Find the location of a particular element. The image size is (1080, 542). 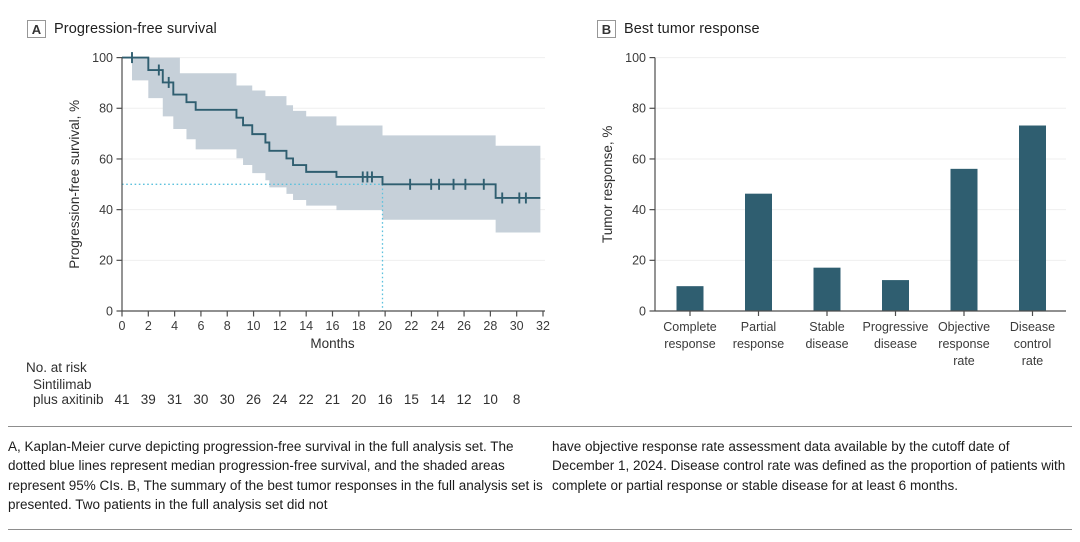

risk-count: 22 is located at coordinates (306, 399).